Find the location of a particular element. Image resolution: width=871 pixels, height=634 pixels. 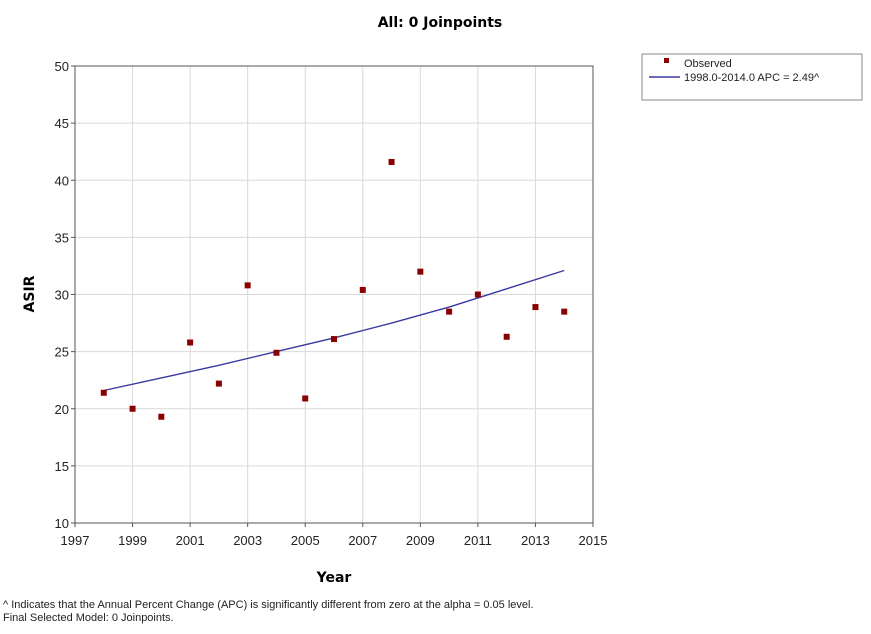

x-tick-label: 2007 is located at coordinates (362, 540).